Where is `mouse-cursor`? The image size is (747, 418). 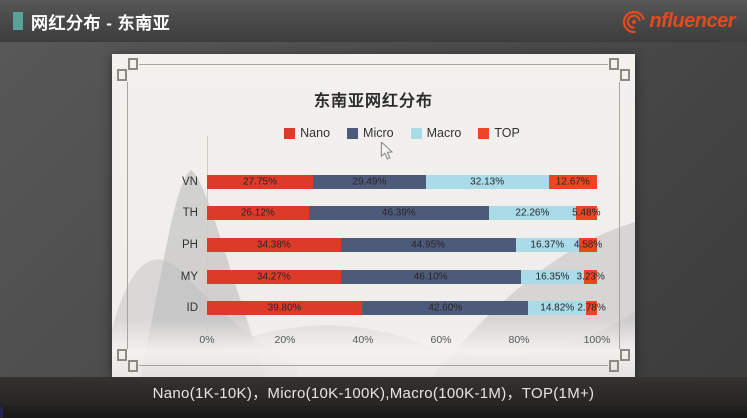
mouse-cursor is located at coordinates (387, 151).